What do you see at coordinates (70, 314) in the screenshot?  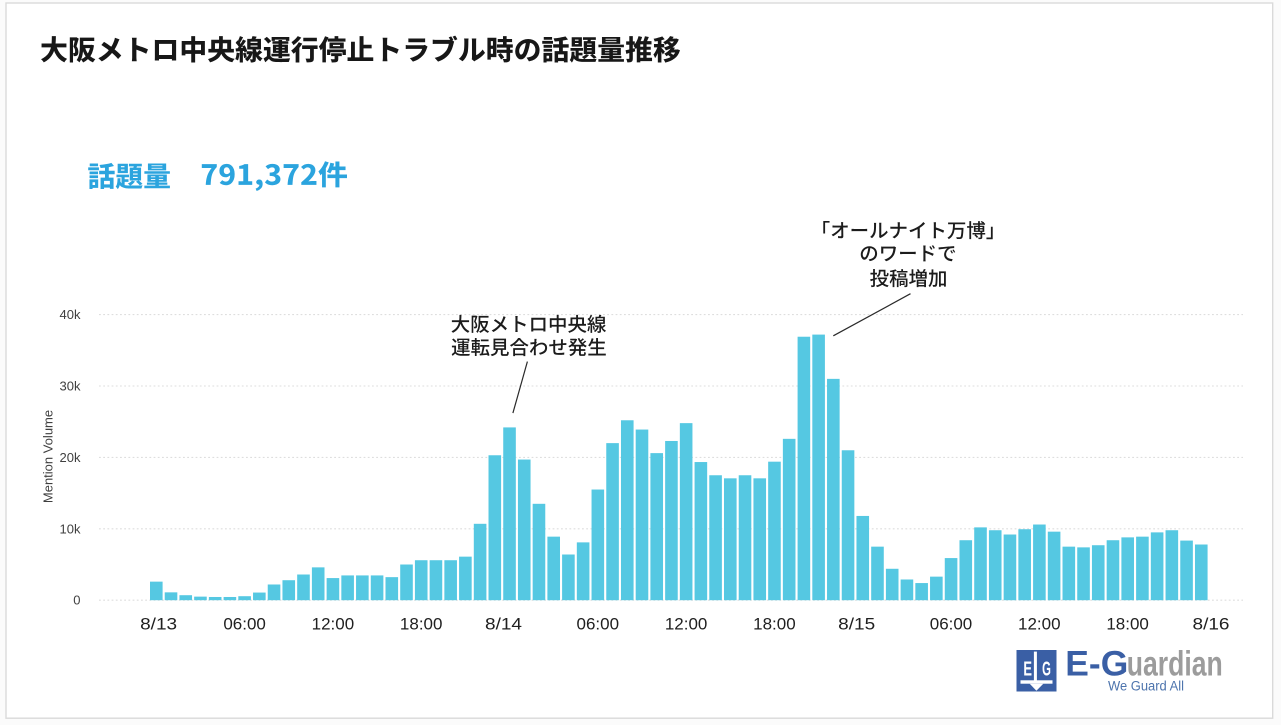 I see `svg-text: 40k` at bounding box center [70, 314].